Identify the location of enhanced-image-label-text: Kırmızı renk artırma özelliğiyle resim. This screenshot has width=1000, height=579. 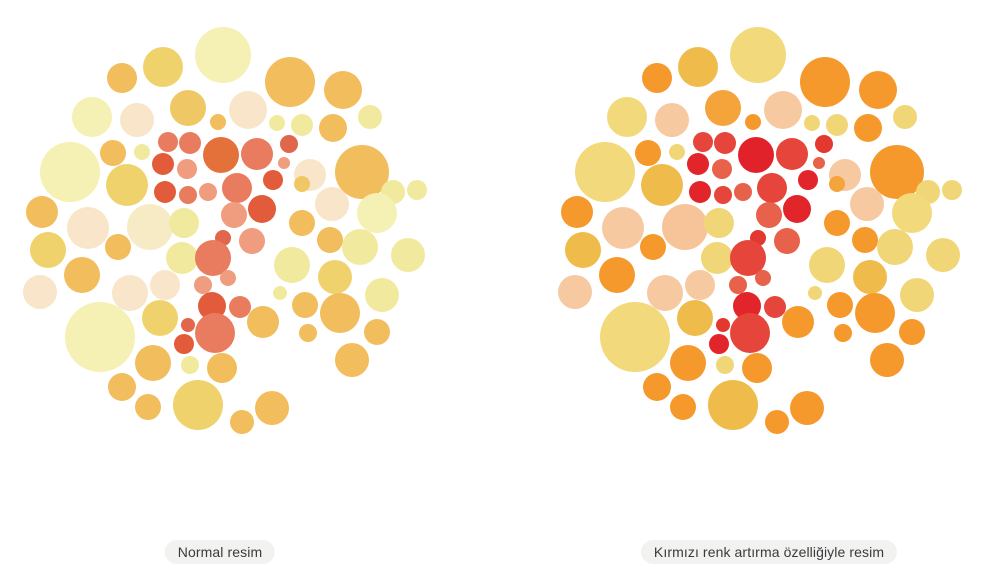
(769, 552).